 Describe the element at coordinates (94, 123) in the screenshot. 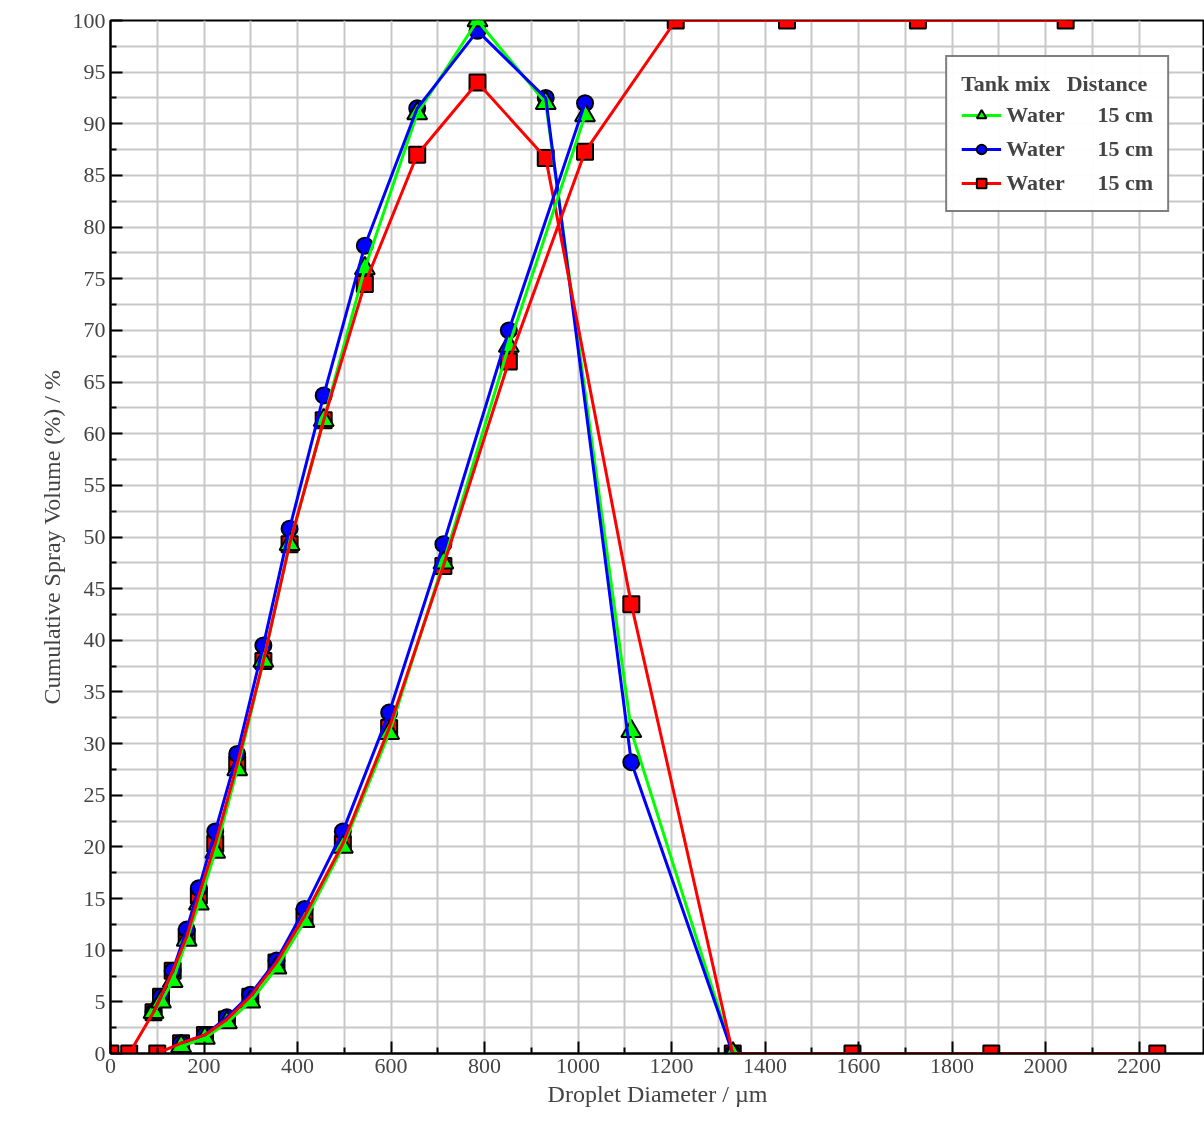

I see `y-tick-label: 90` at that location.